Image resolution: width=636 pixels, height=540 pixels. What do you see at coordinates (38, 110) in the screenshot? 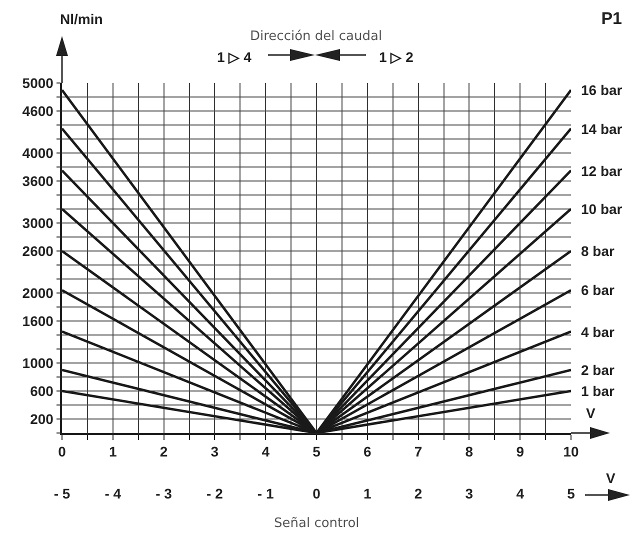
I see `y-tick-label: 4600` at bounding box center [38, 110].